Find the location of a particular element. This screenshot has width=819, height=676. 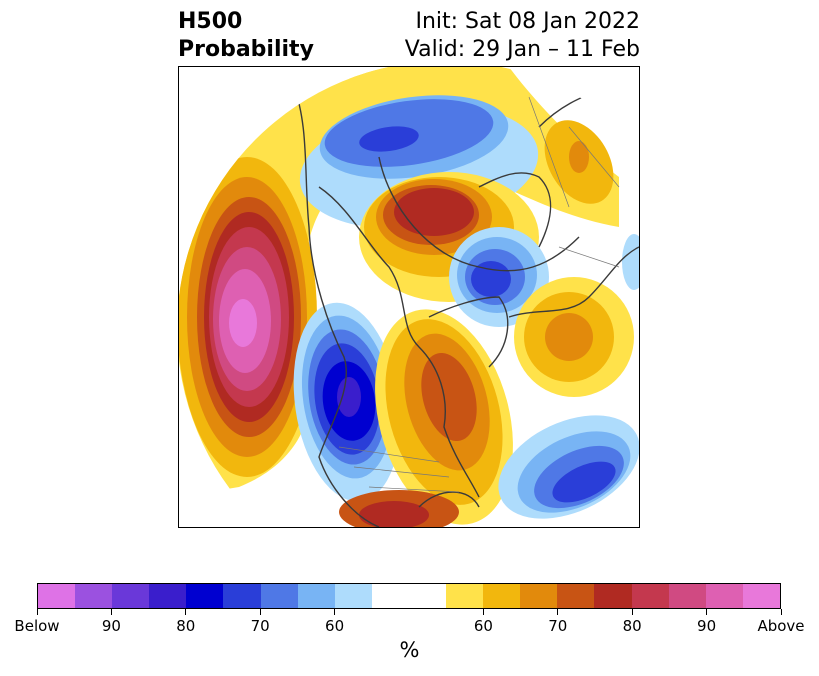

colorbar-ticks is located at coordinates (409, 613).